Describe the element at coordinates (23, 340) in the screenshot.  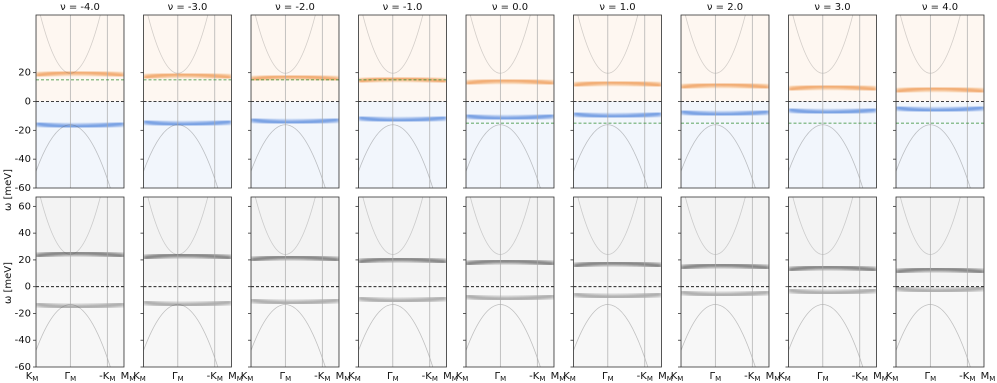
I see `y-tick-label: -40` at that location.